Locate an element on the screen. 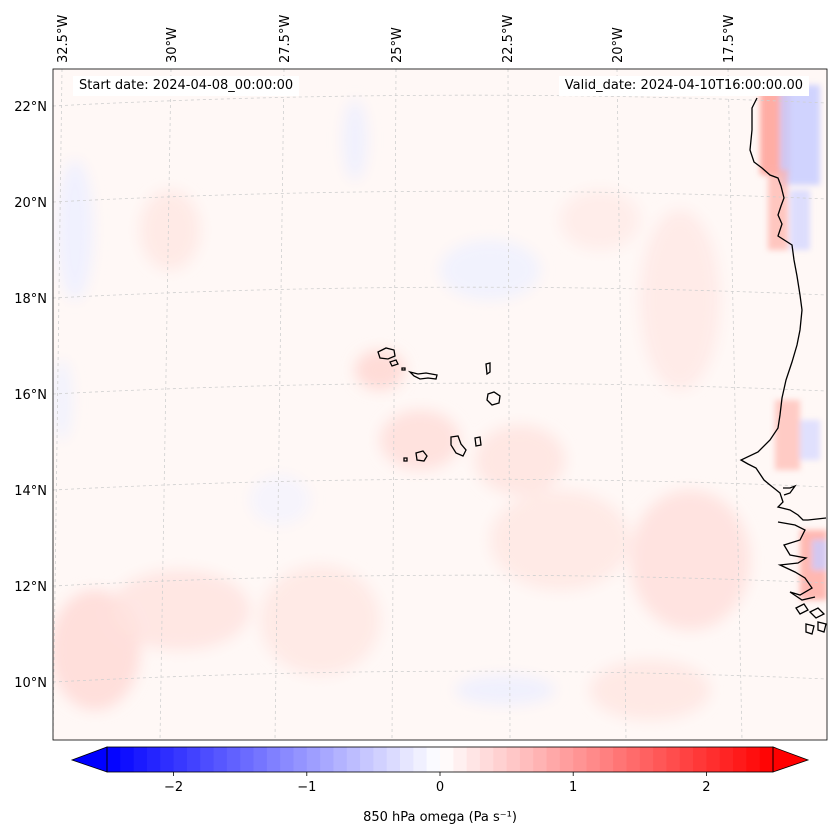 The width and height of the screenshot is (837, 839). african-coastline is located at coordinates (783, 366).